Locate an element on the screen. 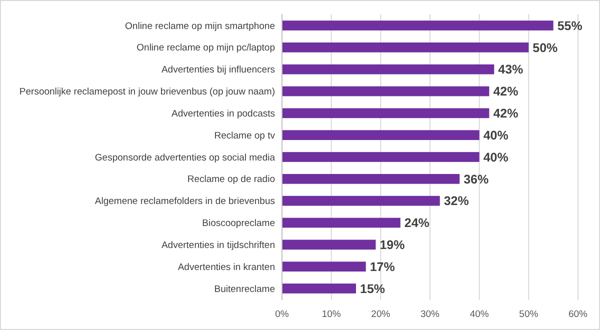 The height and width of the screenshot is (330, 600). data-label: 19% is located at coordinates (392, 245).